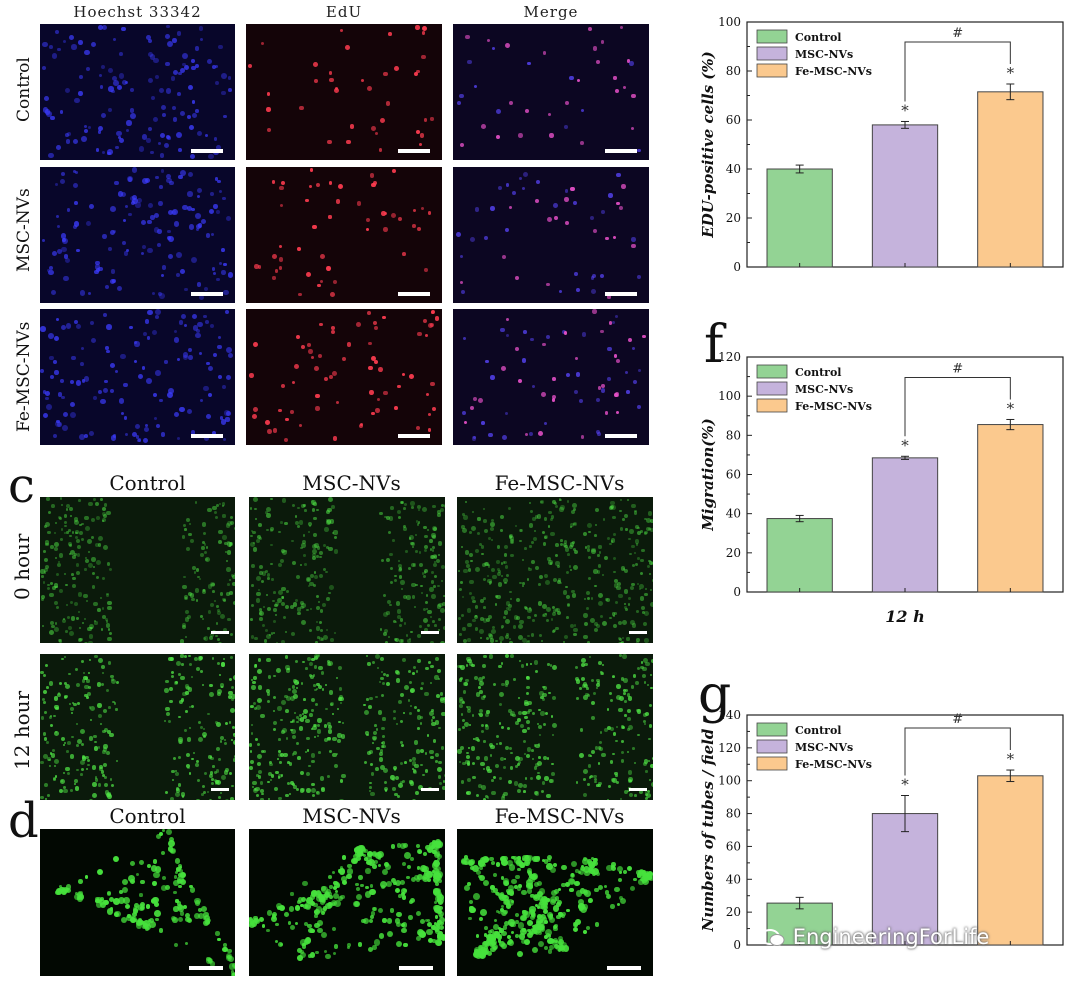  What do you see at coordinates (729, 22) in the screenshot?
I see `y-tick-label: 100` at bounding box center [729, 22].